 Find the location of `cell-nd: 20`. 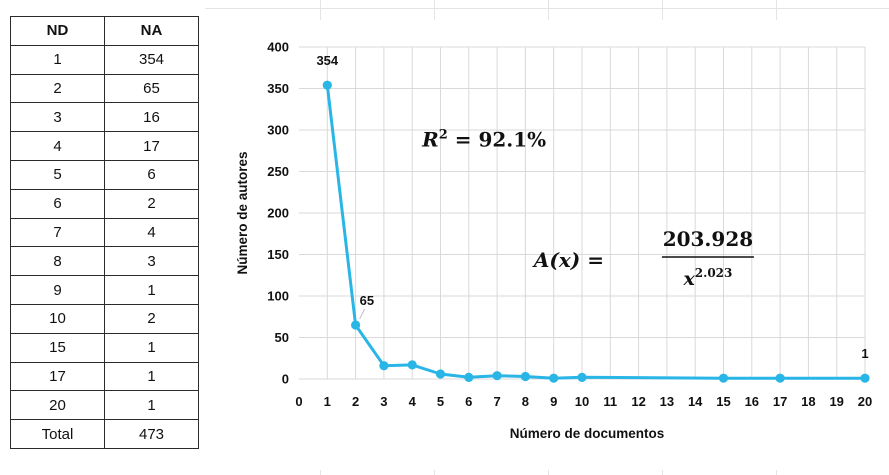

cell-nd: 20 is located at coordinates (57, 405).